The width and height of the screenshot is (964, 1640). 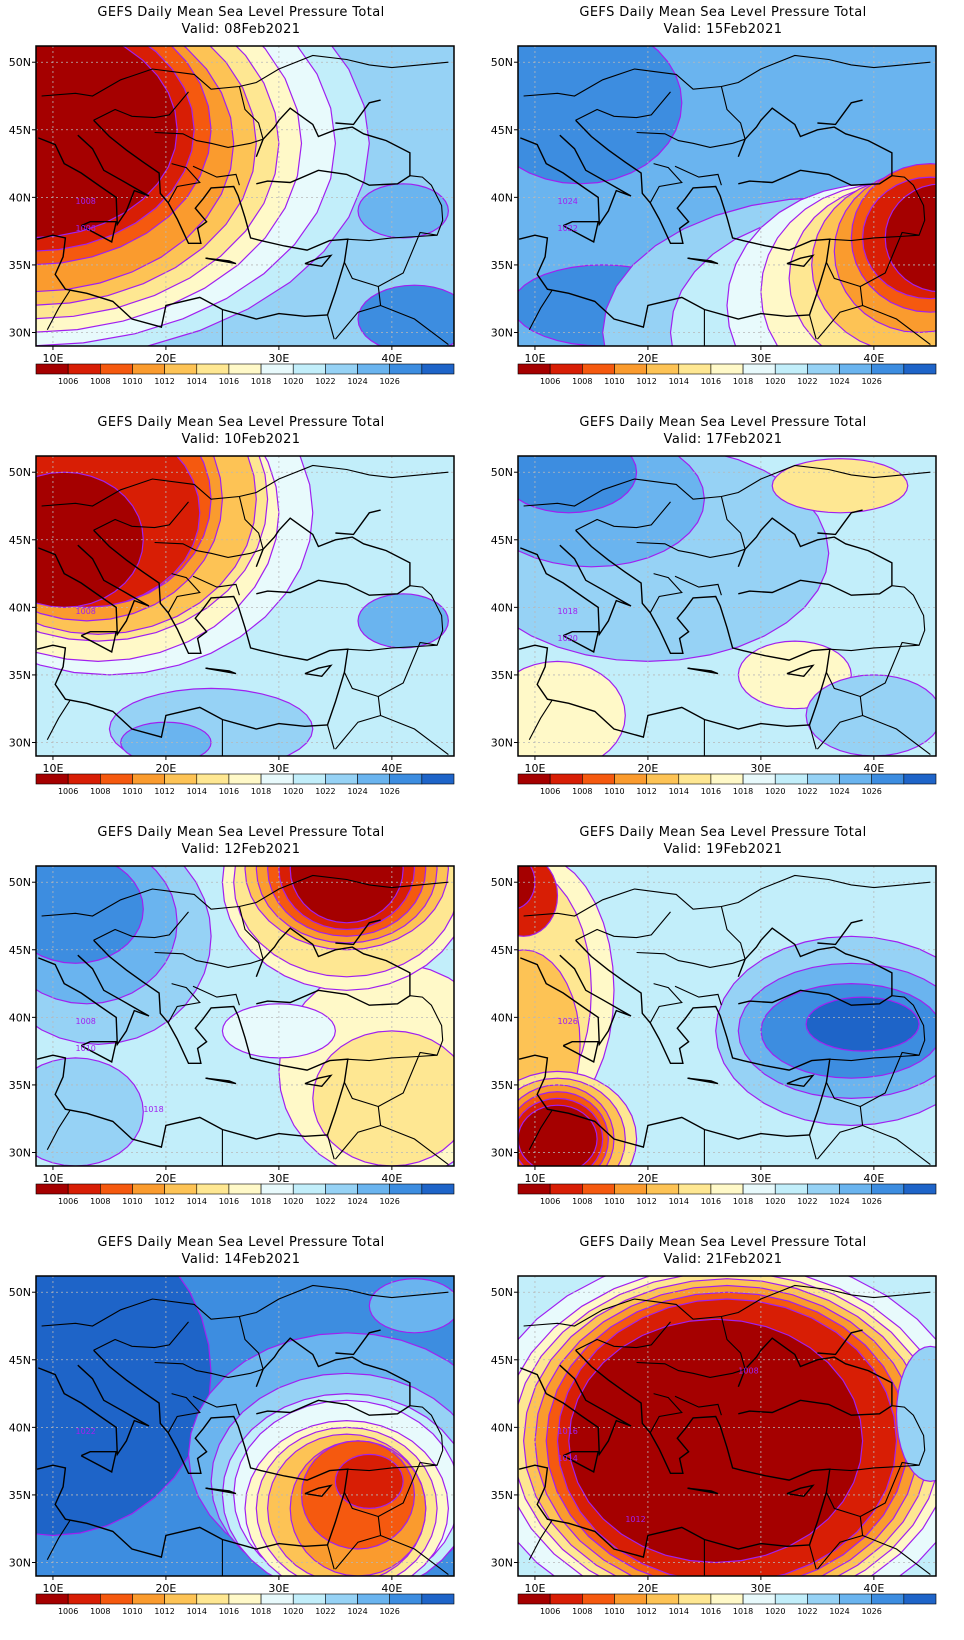 What do you see at coordinates (241, 422) in the screenshot?
I see `panel-title: GEFS Daily Mean Sea Level Pressure Total` at bounding box center [241, 422].